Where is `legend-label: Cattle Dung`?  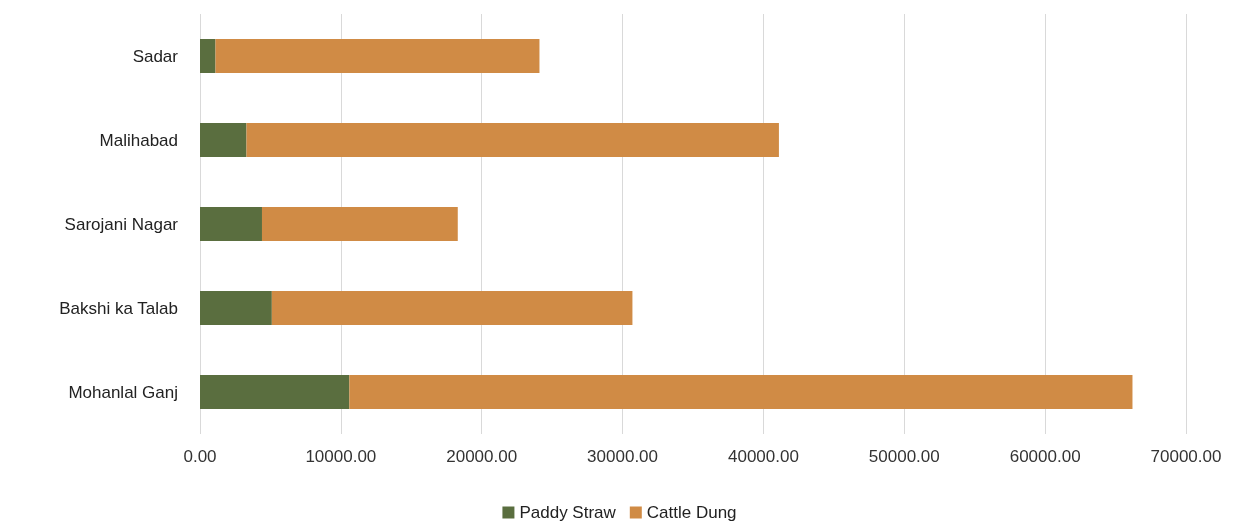
legend-label: Cattle Dung is located at coordinates (691, 512).